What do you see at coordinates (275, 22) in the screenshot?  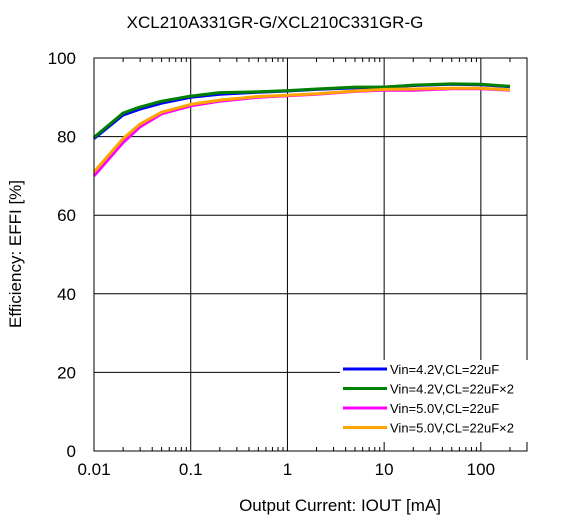 I see `chart-title: XCL210A331GR-G/XCL210C331GR-G` at bounding box center [275, 22].